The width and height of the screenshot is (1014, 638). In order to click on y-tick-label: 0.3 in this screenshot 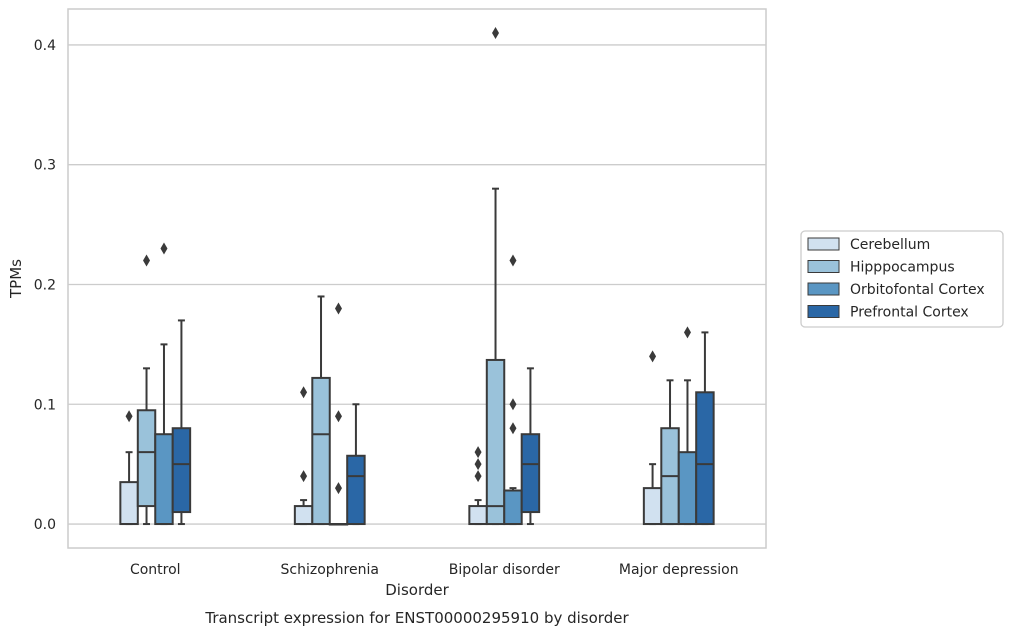, I will do `click(45, 166)`.